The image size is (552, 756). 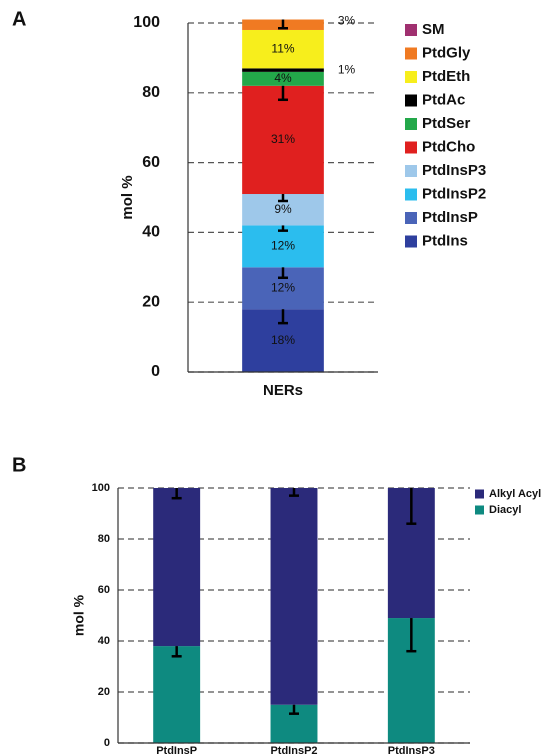 I want to click on legend-label: SM, so click(x=433, y=29).